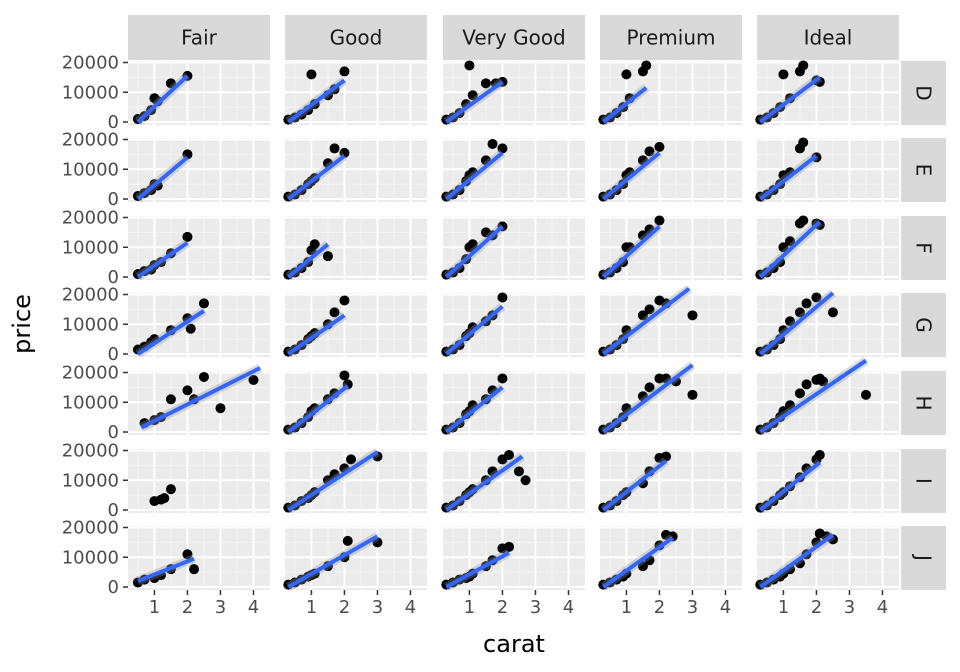  I want to click on y-axis-d: 0 10000 20000, so click(95, 92).